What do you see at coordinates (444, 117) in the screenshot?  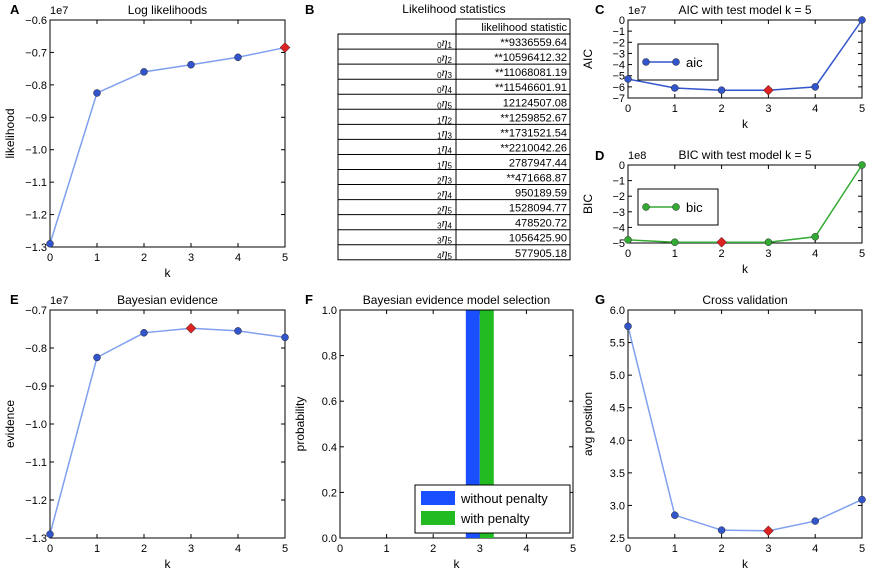 I see `table-row-label: 1η2` at bounding box center [444, 117].